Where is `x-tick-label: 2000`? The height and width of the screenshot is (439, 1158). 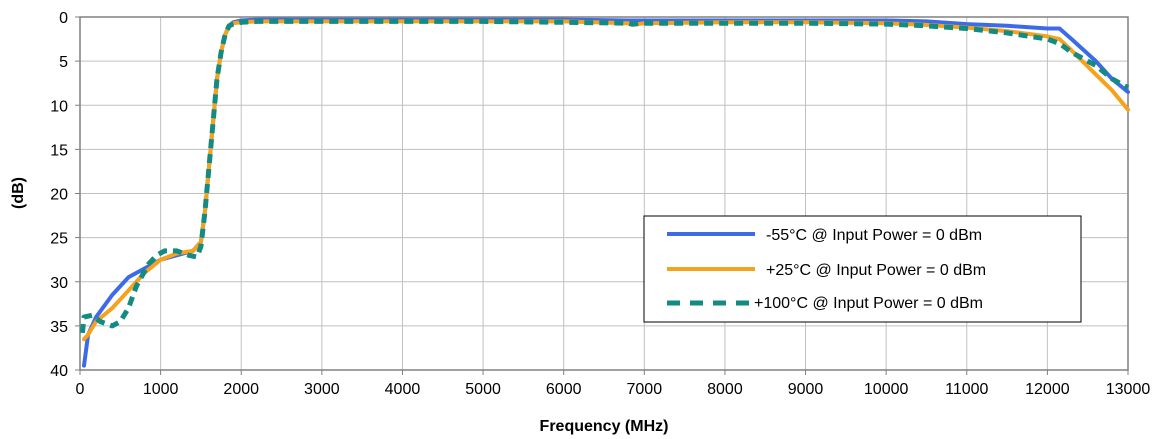
x-tick-label: 2000 is located at coordinates (241, 389).